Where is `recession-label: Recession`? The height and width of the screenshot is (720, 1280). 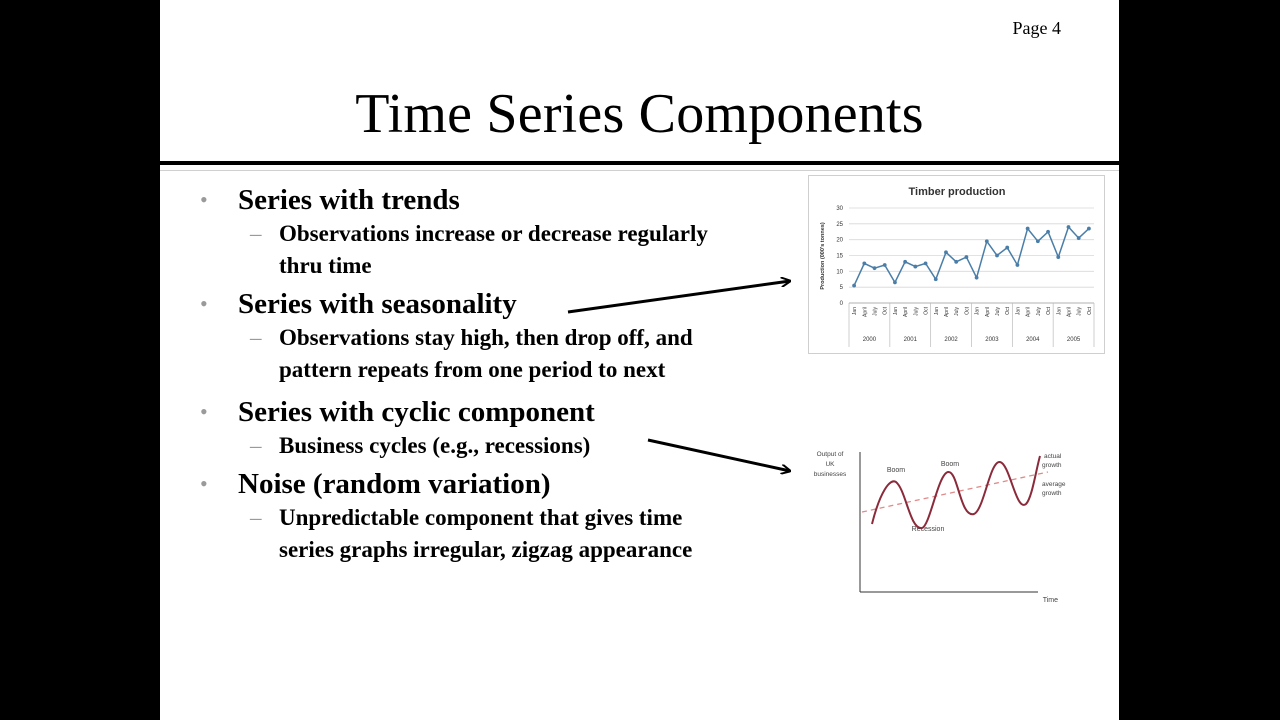
recession-label: Recession is located at coordinates (928, 529).